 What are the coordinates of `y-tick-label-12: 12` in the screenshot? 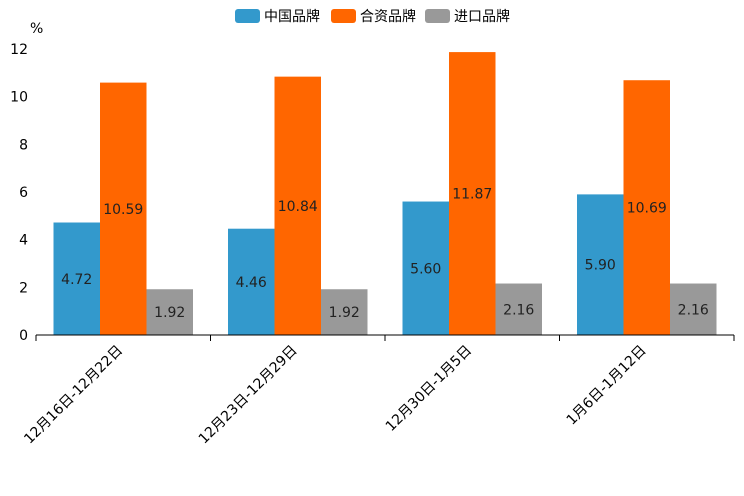 It's located at (19, 50).